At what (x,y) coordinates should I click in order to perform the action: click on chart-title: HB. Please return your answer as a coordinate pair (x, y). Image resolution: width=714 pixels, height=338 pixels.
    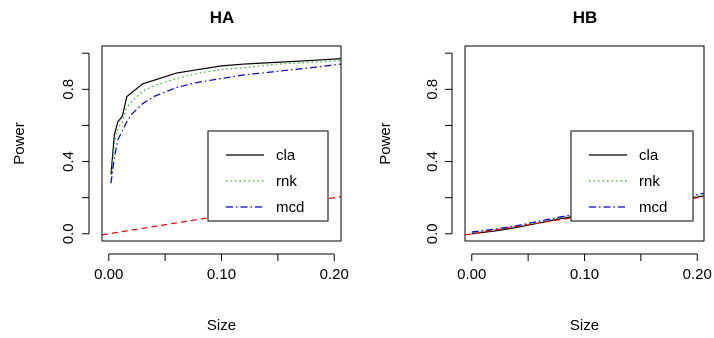
    Looking at the image, I should click on (585, 17).